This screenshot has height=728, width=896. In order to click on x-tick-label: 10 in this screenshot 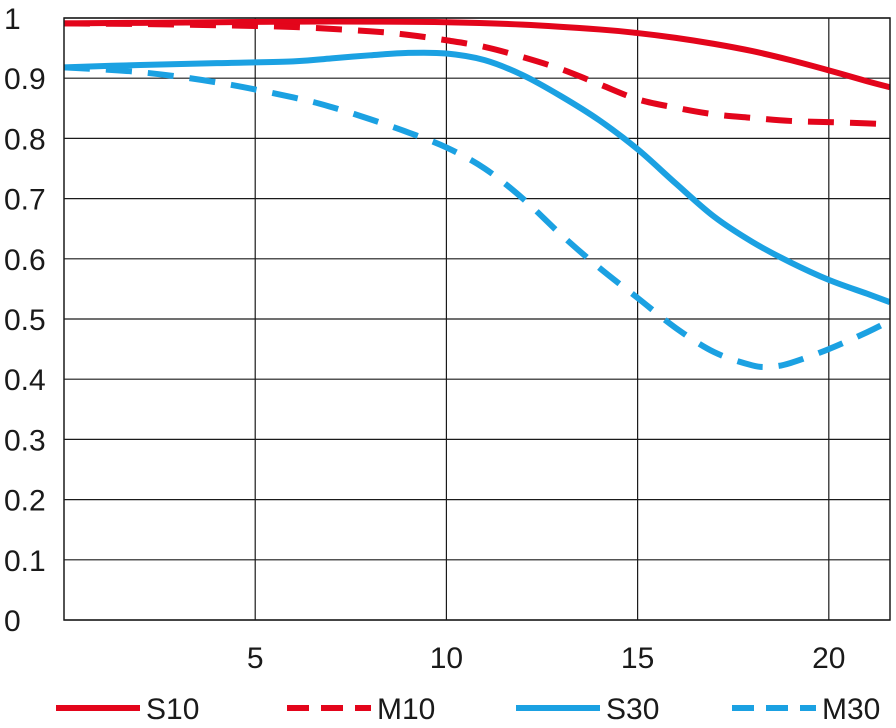, I will do `click(446, 658)`.